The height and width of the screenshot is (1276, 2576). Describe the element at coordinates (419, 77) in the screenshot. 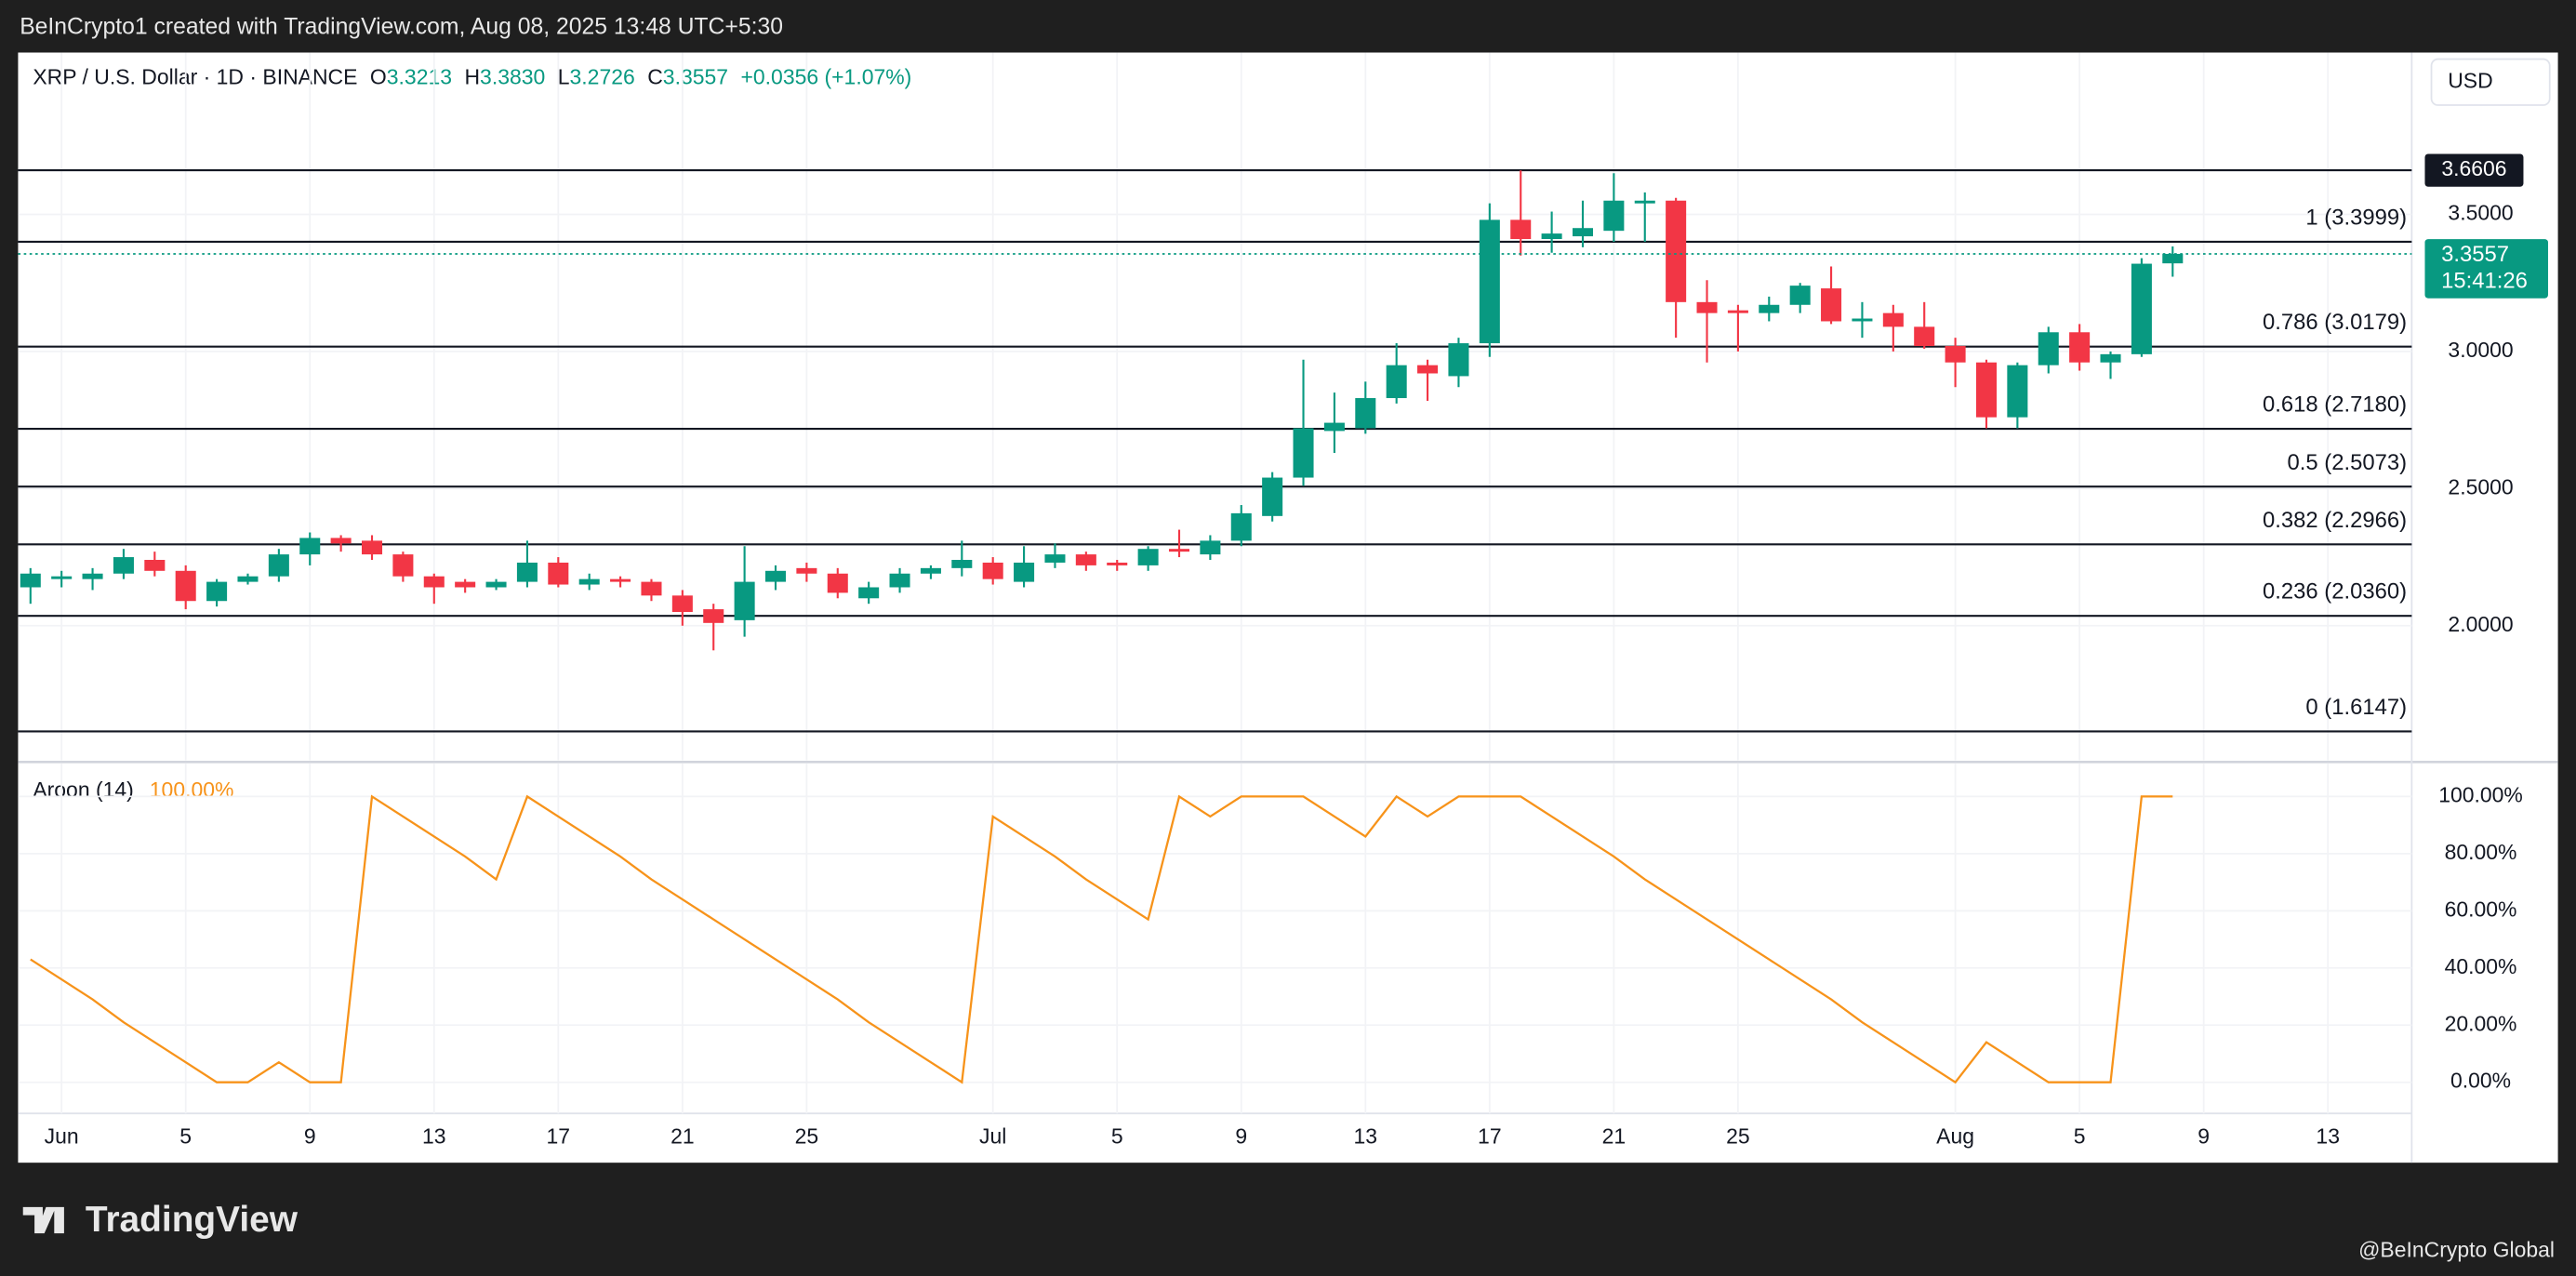

I see `legend-value: 3.3213` at that location.